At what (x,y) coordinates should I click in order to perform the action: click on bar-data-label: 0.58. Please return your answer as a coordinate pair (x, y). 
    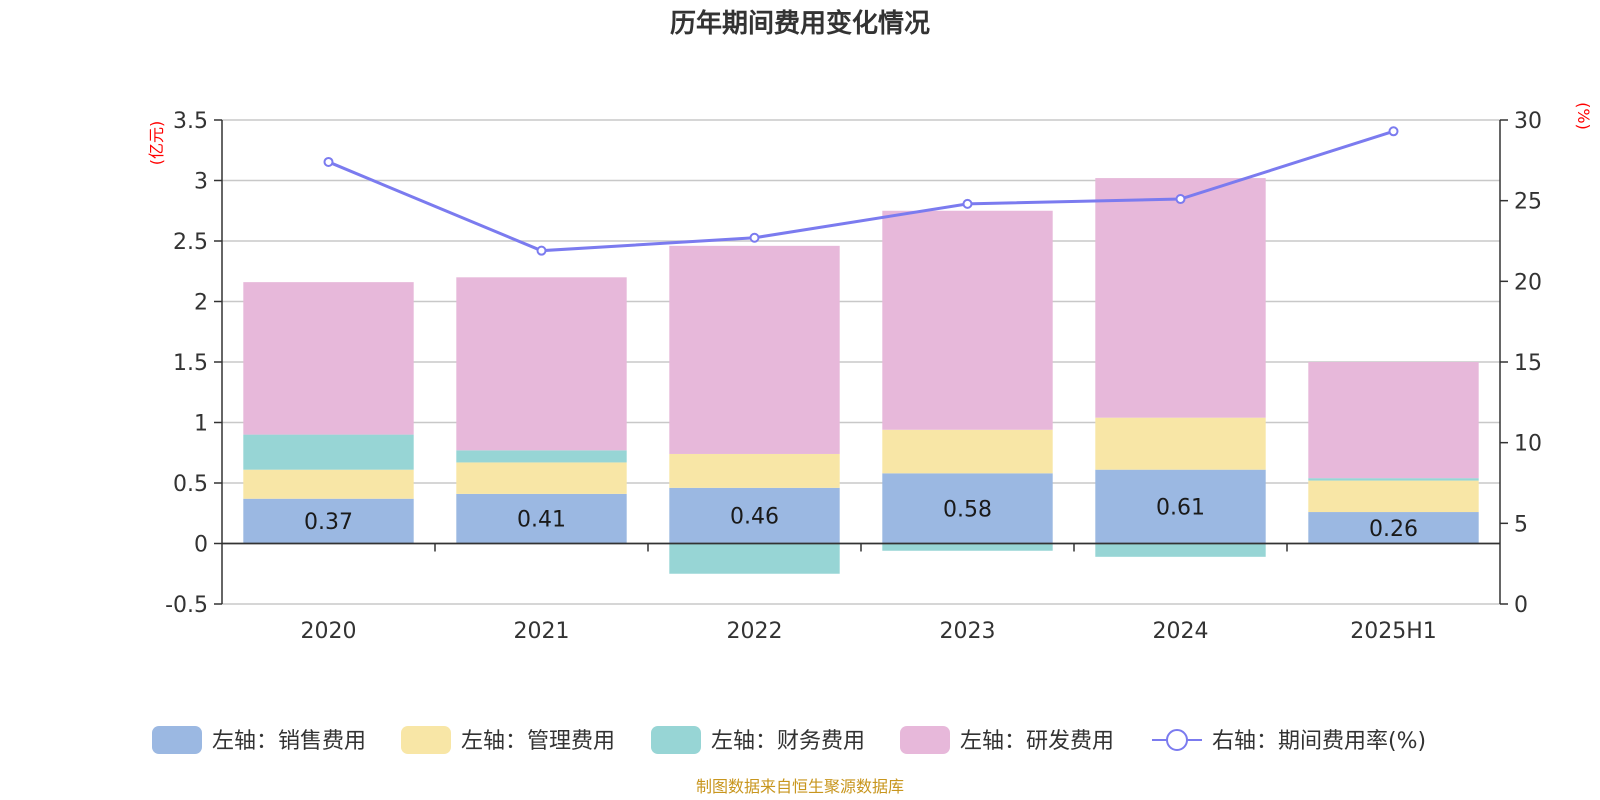
    Looking at the image, I should click on (967, 509).